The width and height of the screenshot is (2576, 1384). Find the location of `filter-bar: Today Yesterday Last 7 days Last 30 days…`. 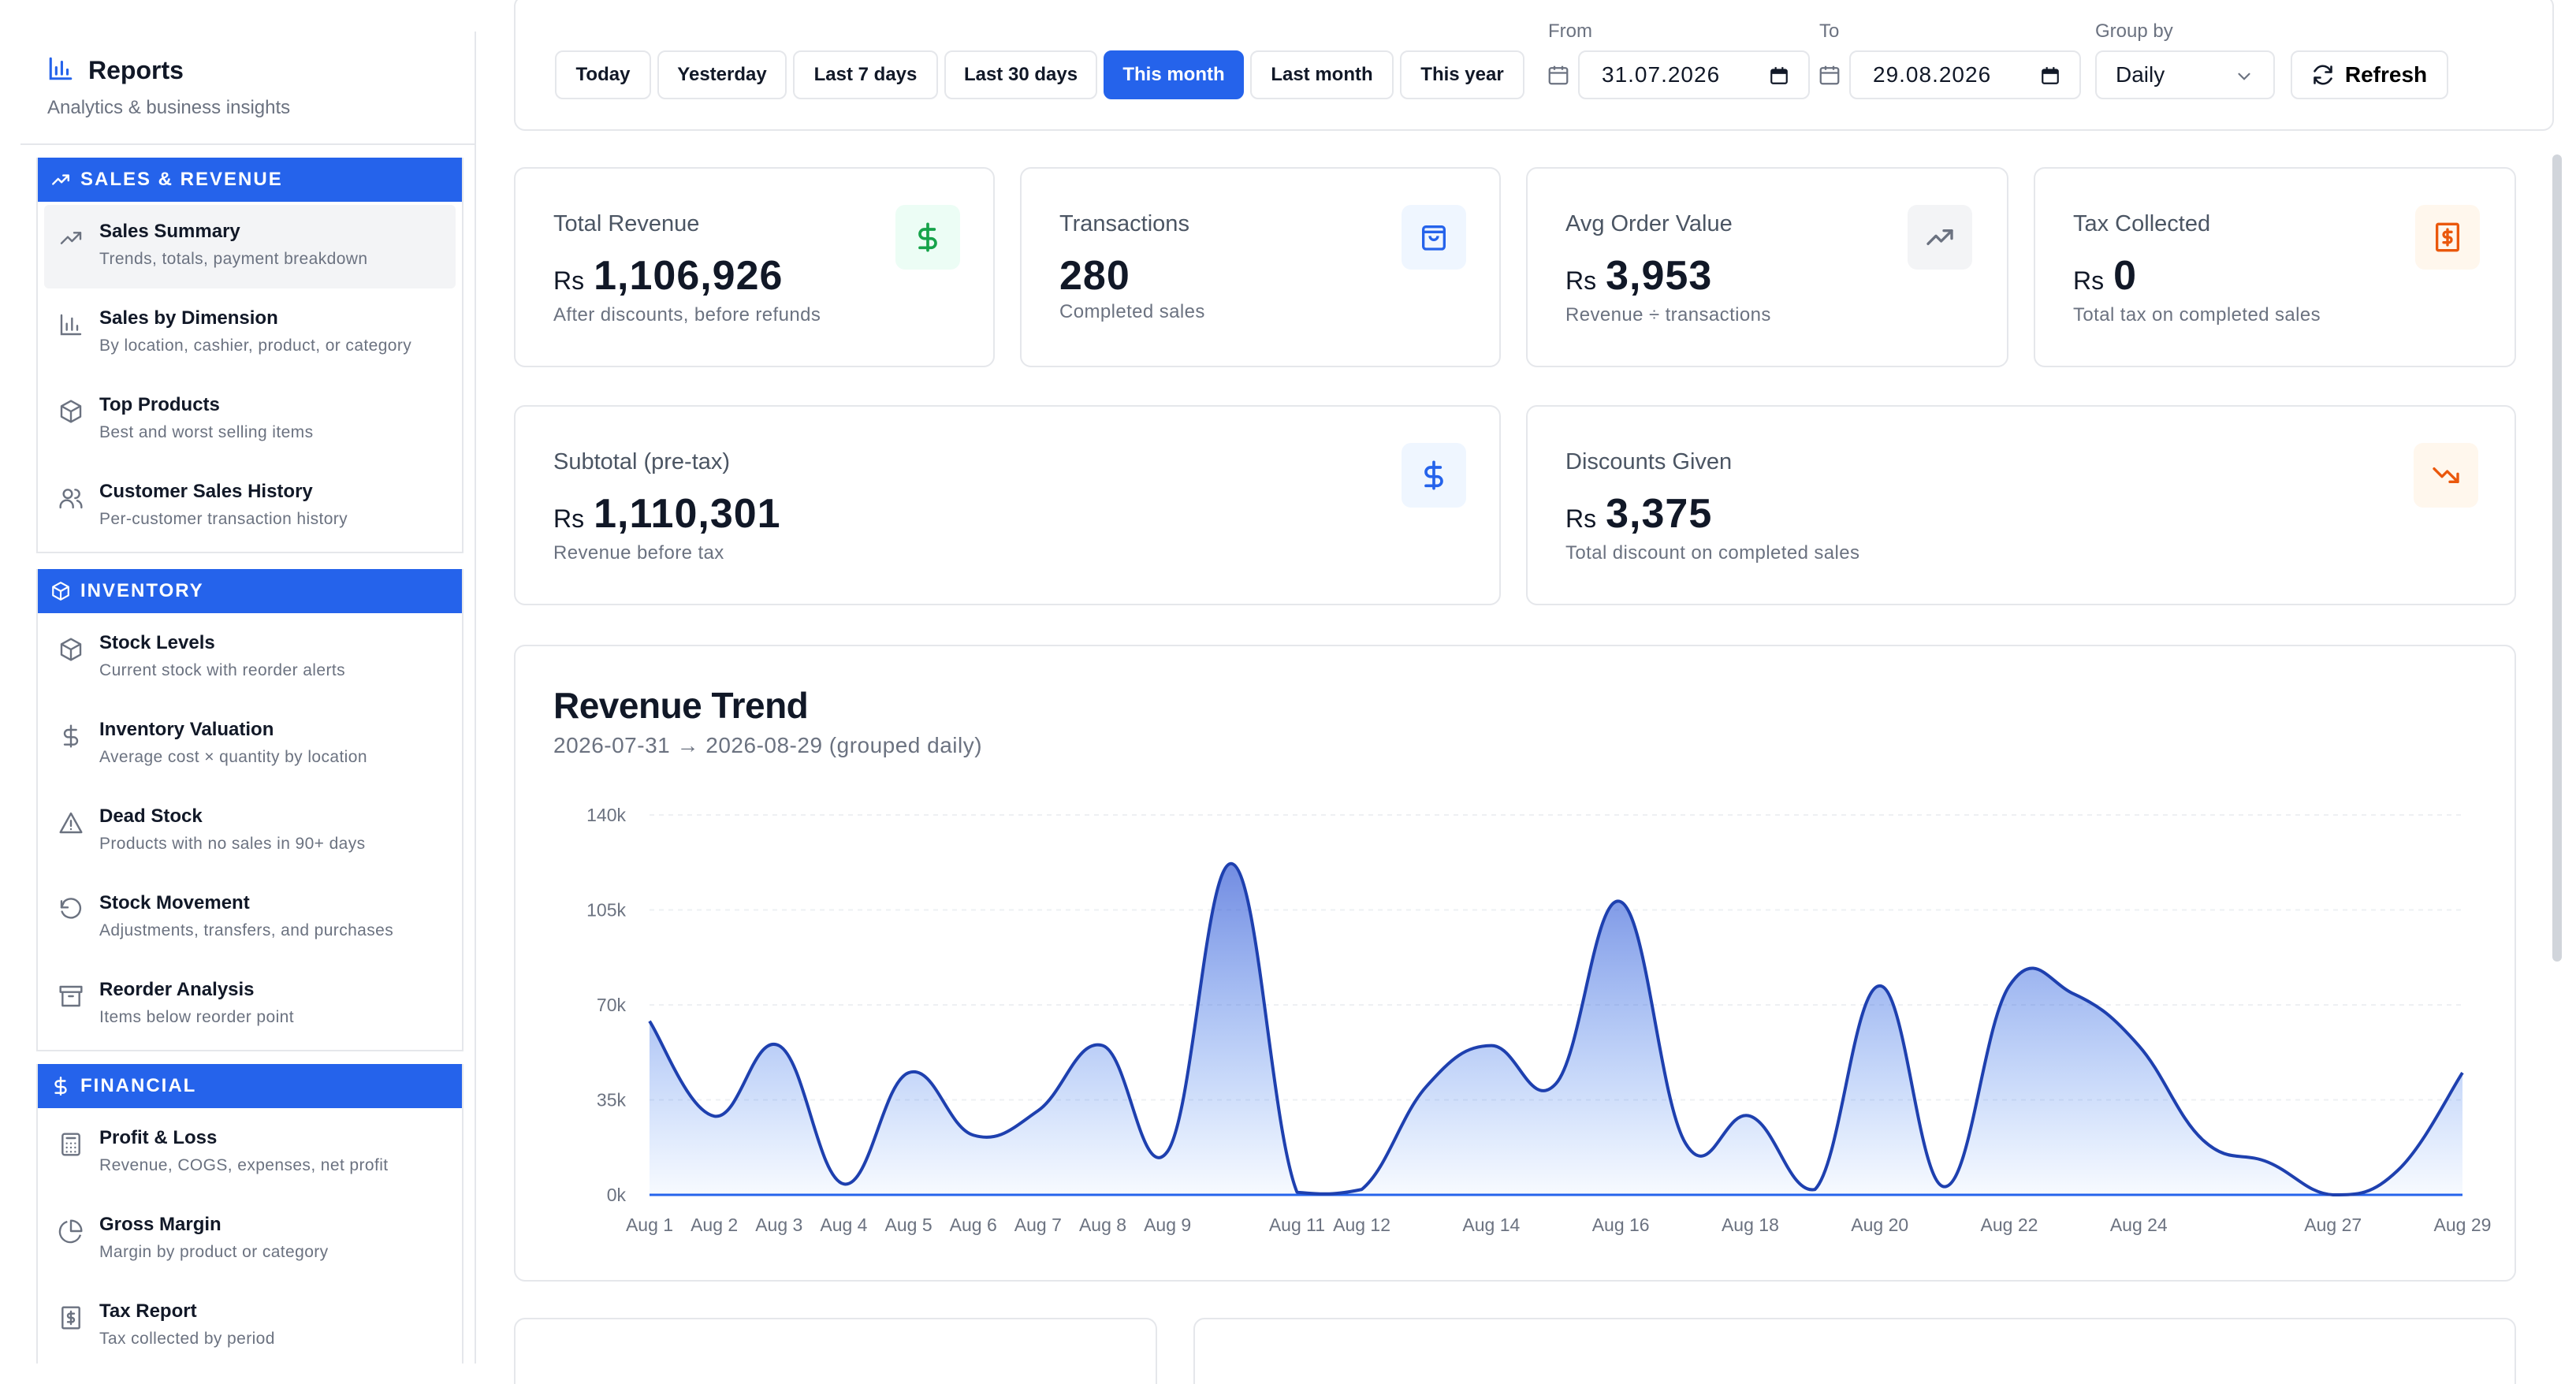

filter-bar: Today Yesterday Last 7 days Last 30 days… is located at coordinates (1534, 65).